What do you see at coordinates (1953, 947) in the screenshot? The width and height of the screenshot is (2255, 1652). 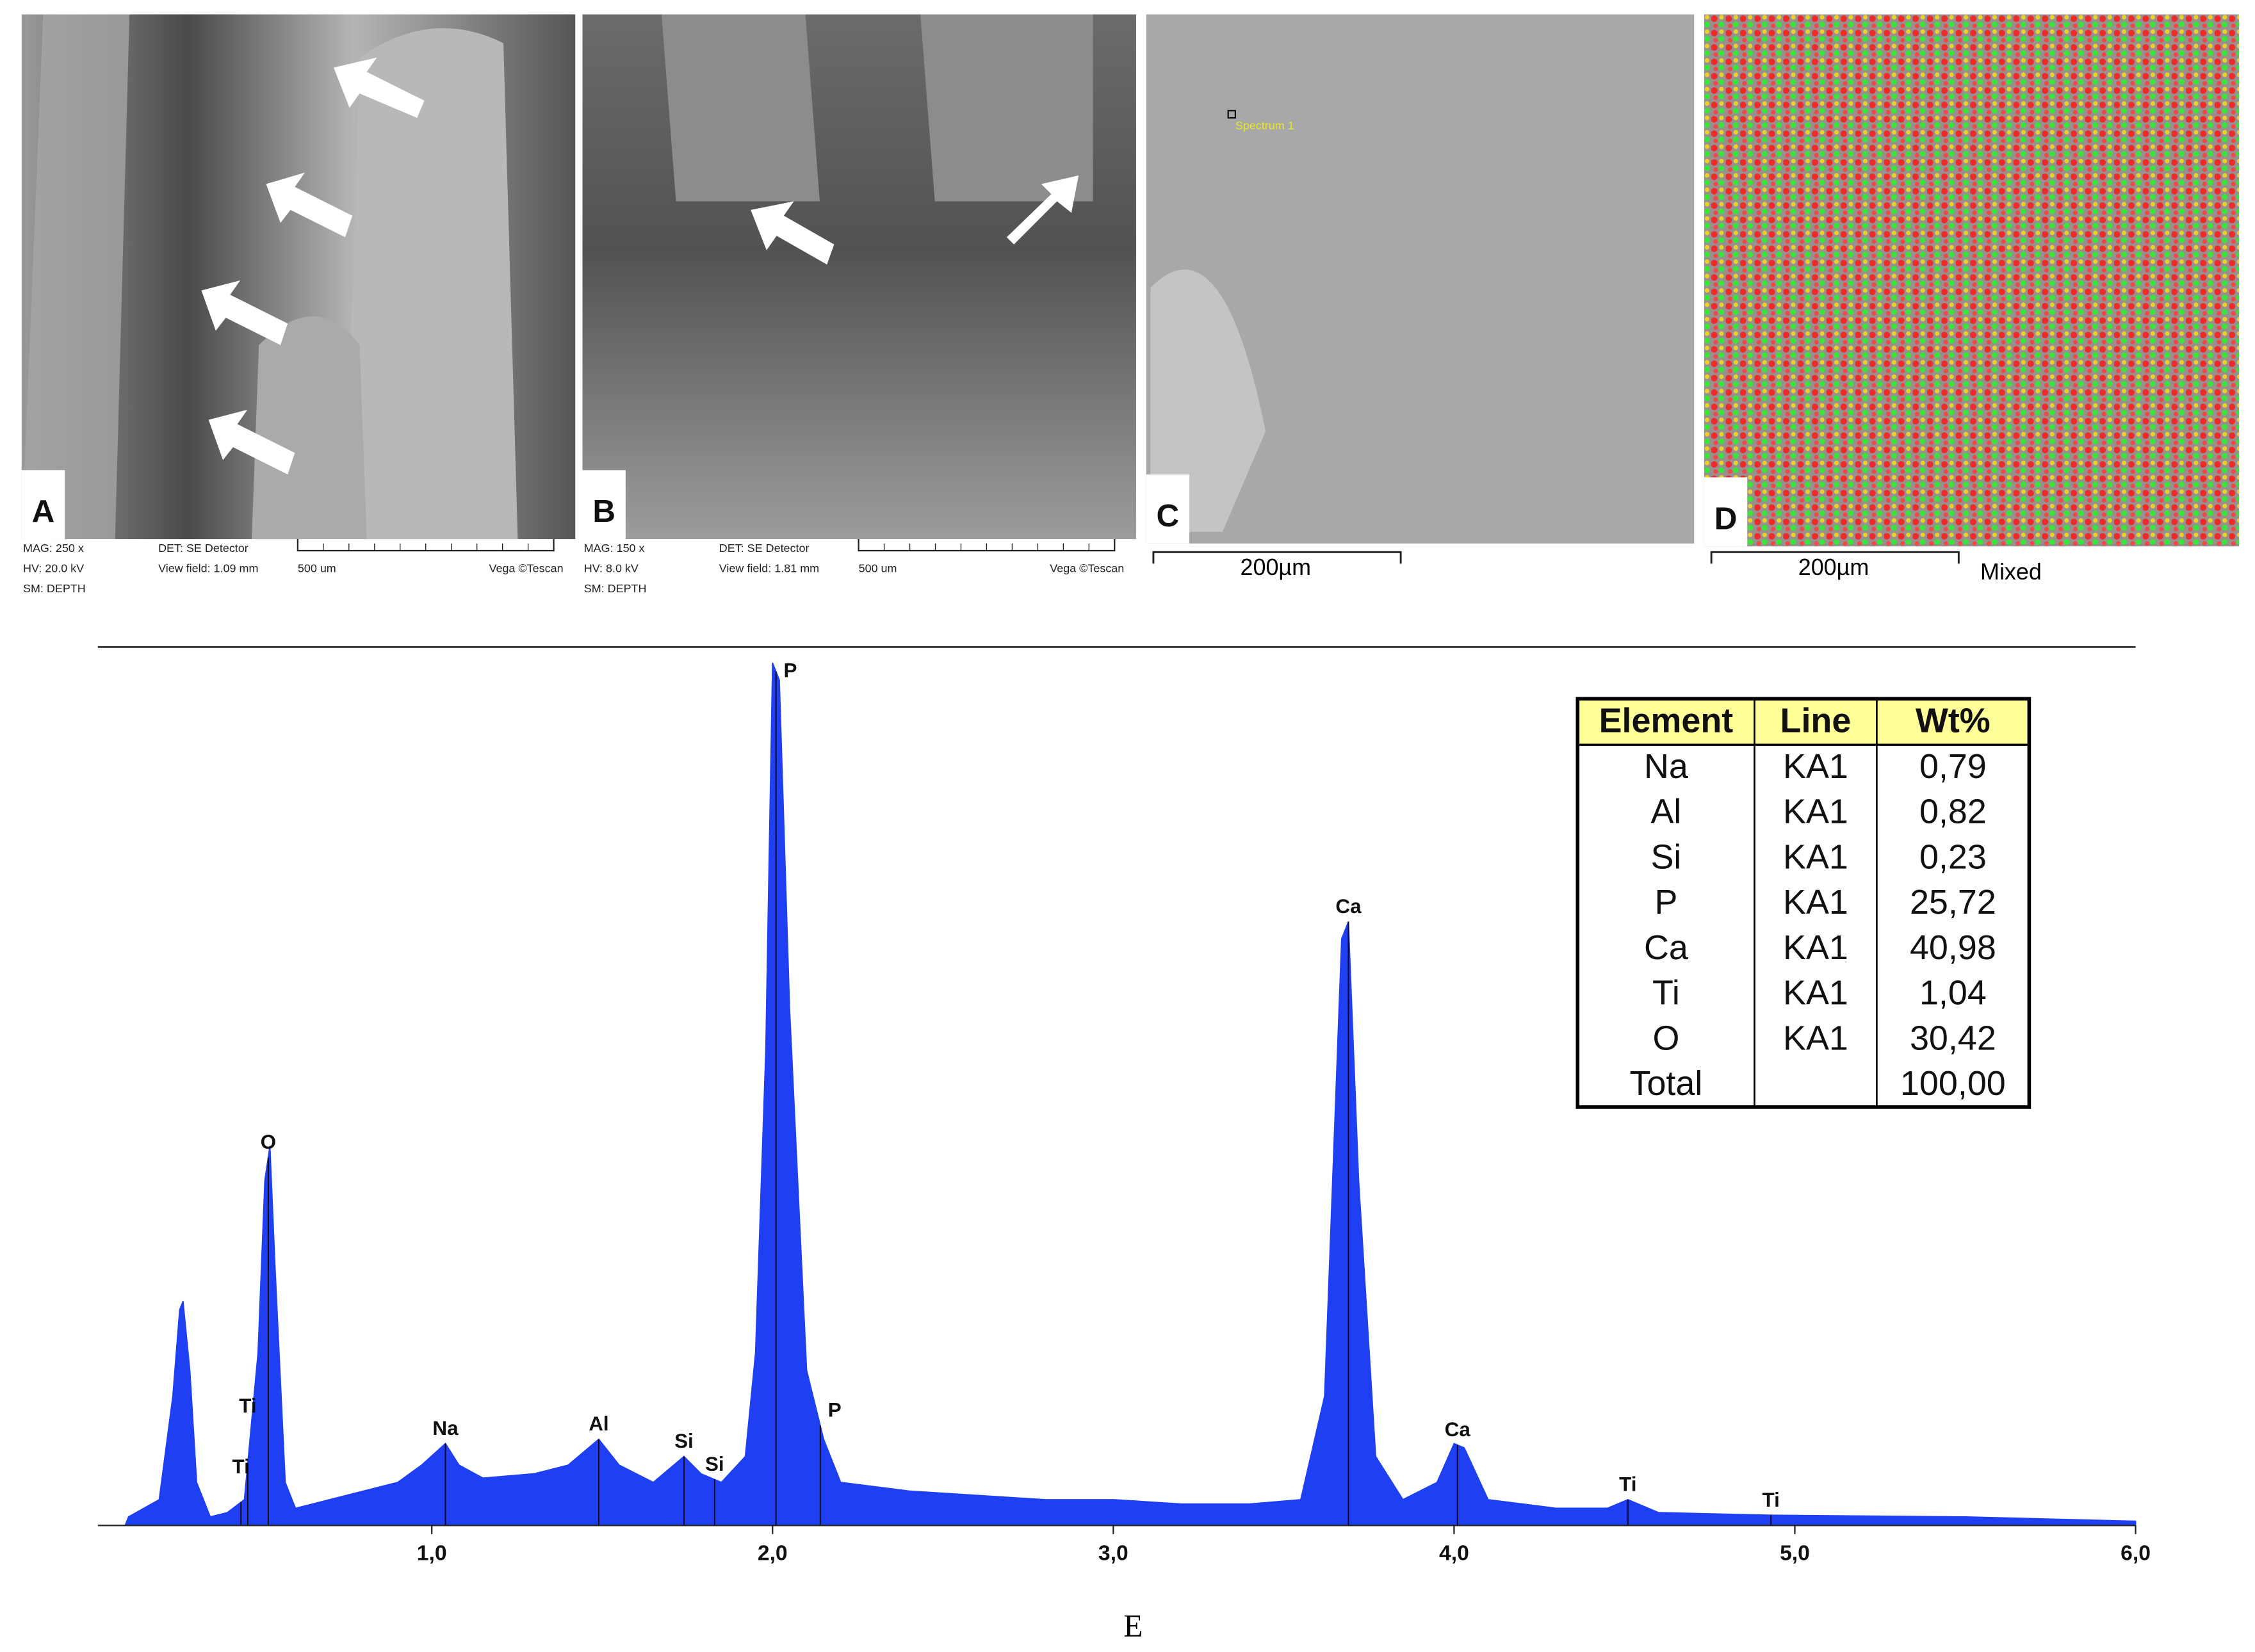 I see `table-cell: 40,98` at bounding box center [1953, 947].